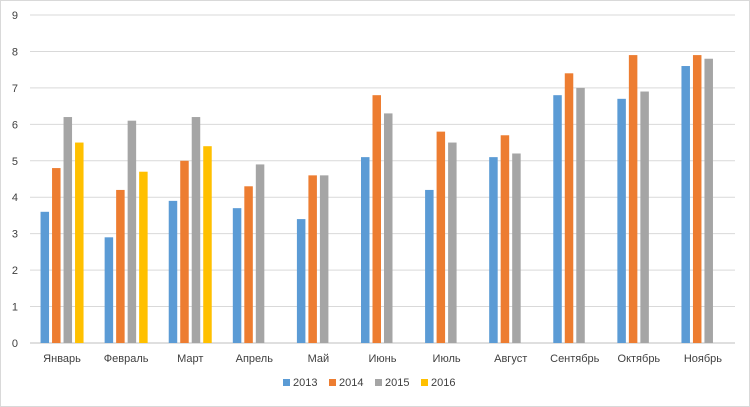 This screenshot has width=750, height=407. What do you see at coordinates (351, 383) in the screenshot?
I see `legend-label: 2014` at bounding box center [351, 383].